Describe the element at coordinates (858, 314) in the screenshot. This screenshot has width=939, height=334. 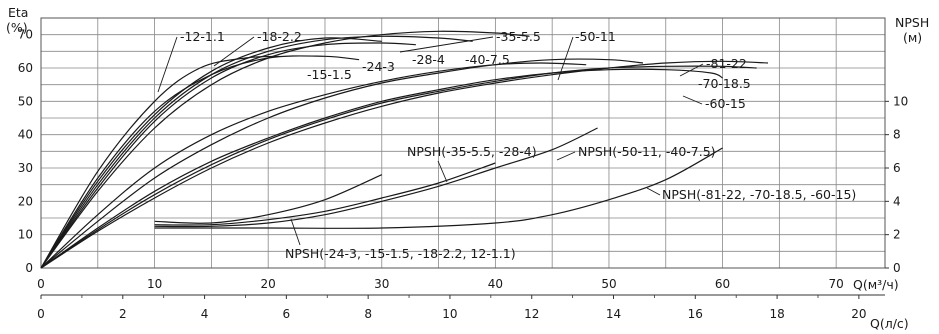
I see `x-bottom-tick-label: 20` at that location.